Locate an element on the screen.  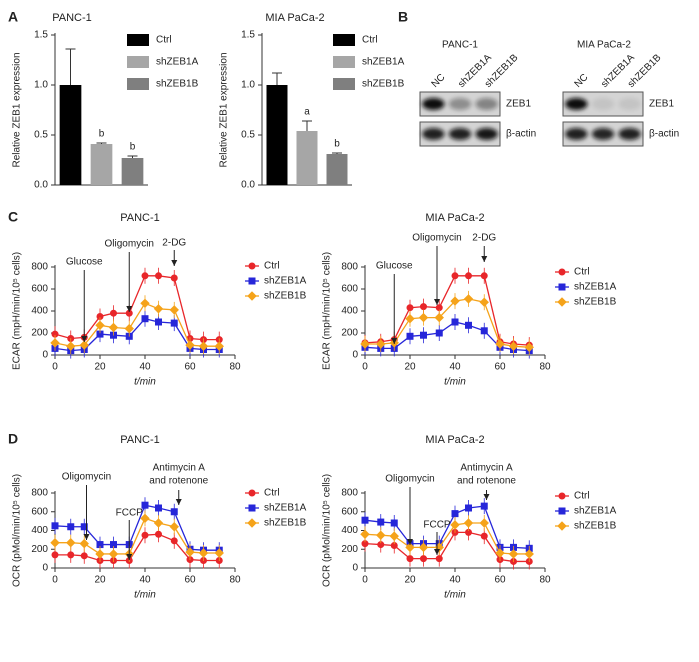
y-tick-label: 200 is located at coordinates (349, 549).